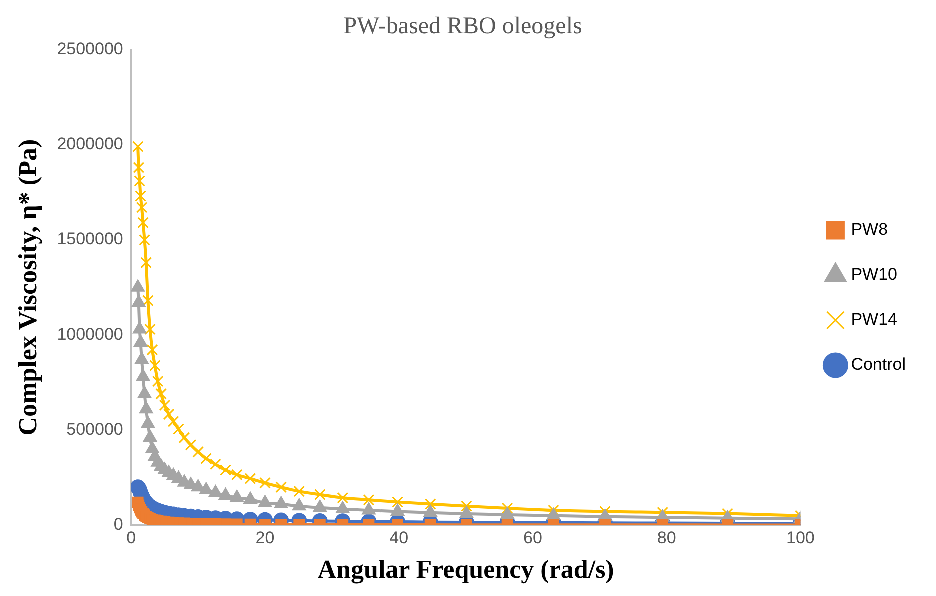 The height and width of the screenshot is (596, 936). What do you see at coordinates (466, 569) in the screenshot?
I see `x-axis-title: Angular Frequency (rad/s)` at bounding box center [466, 569].